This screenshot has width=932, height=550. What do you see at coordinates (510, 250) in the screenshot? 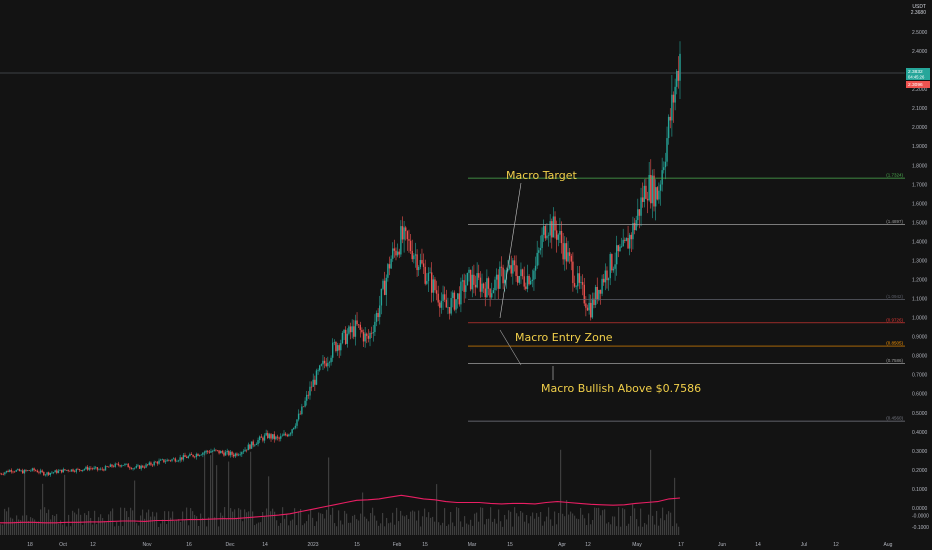
I see `target-arrow` at bounding box center [510, 250].